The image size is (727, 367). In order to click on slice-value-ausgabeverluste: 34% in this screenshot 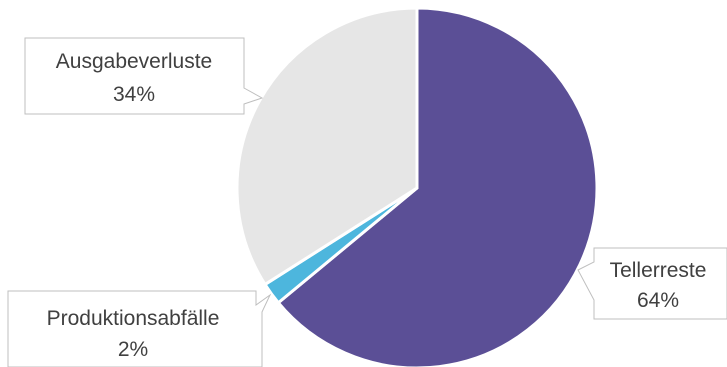, I will do `click(134, 94)`.